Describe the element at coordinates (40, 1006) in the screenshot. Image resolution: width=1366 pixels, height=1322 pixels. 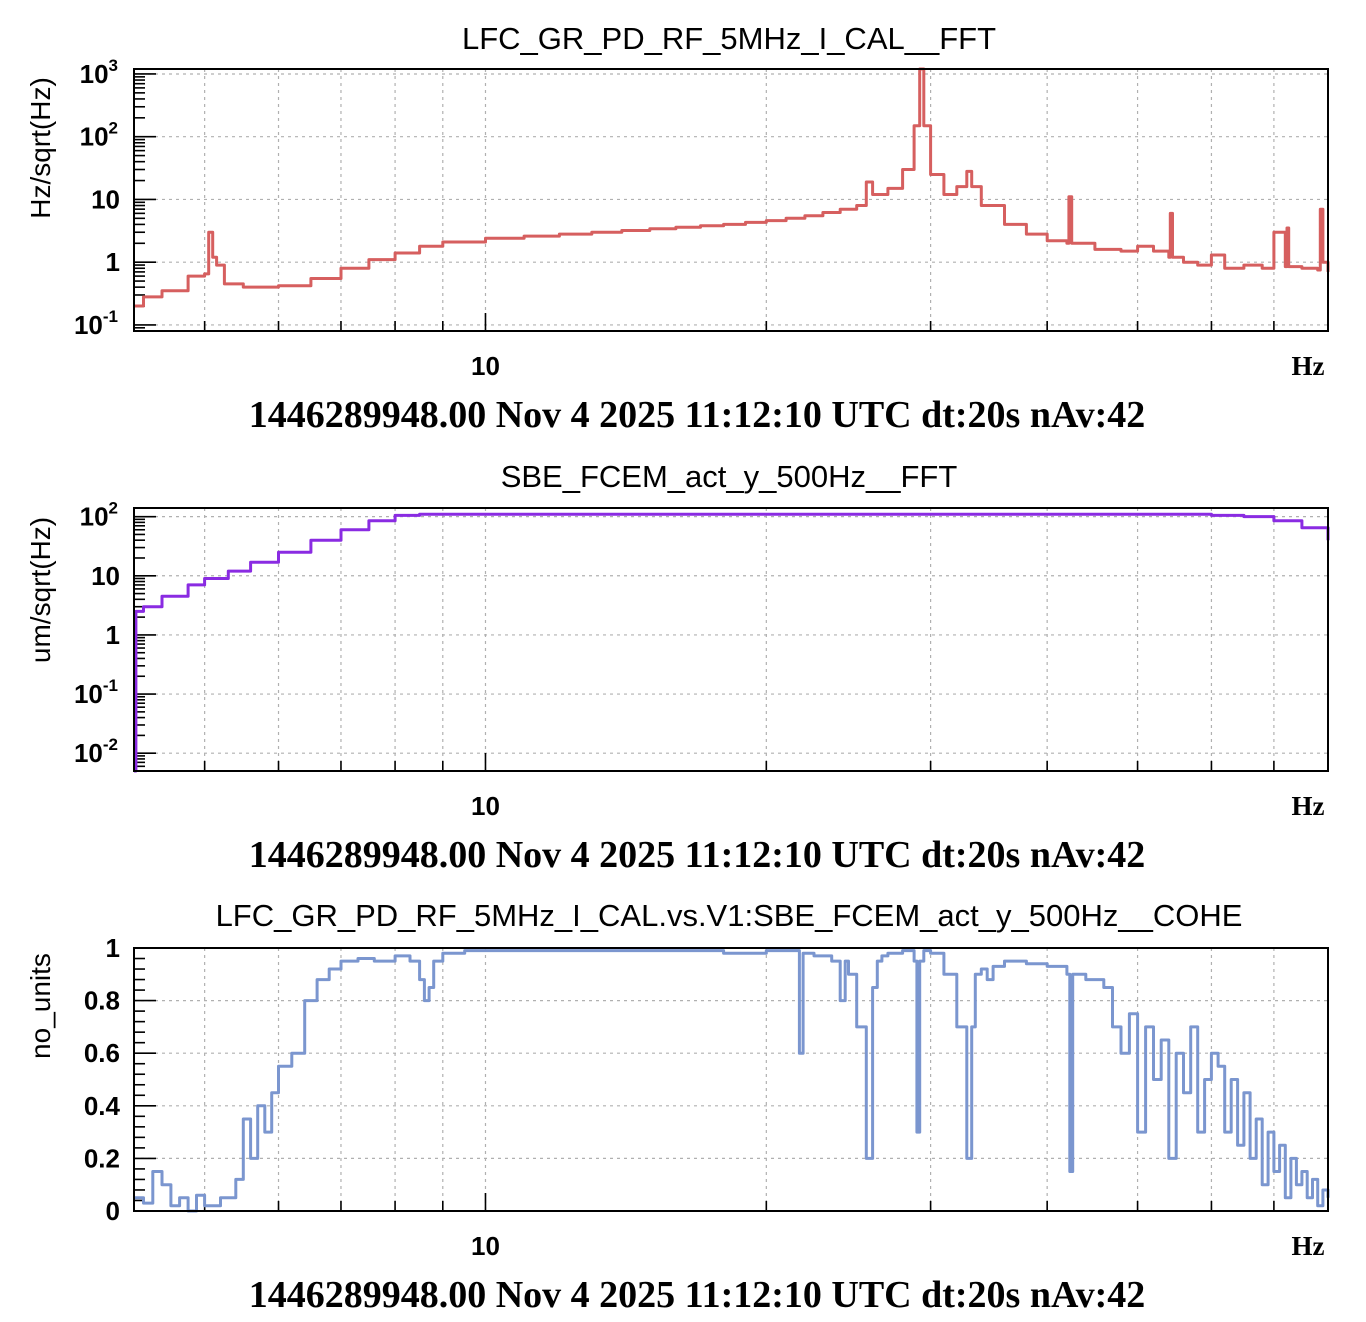
I see `panel-3-ylabel: no_units` at that location.